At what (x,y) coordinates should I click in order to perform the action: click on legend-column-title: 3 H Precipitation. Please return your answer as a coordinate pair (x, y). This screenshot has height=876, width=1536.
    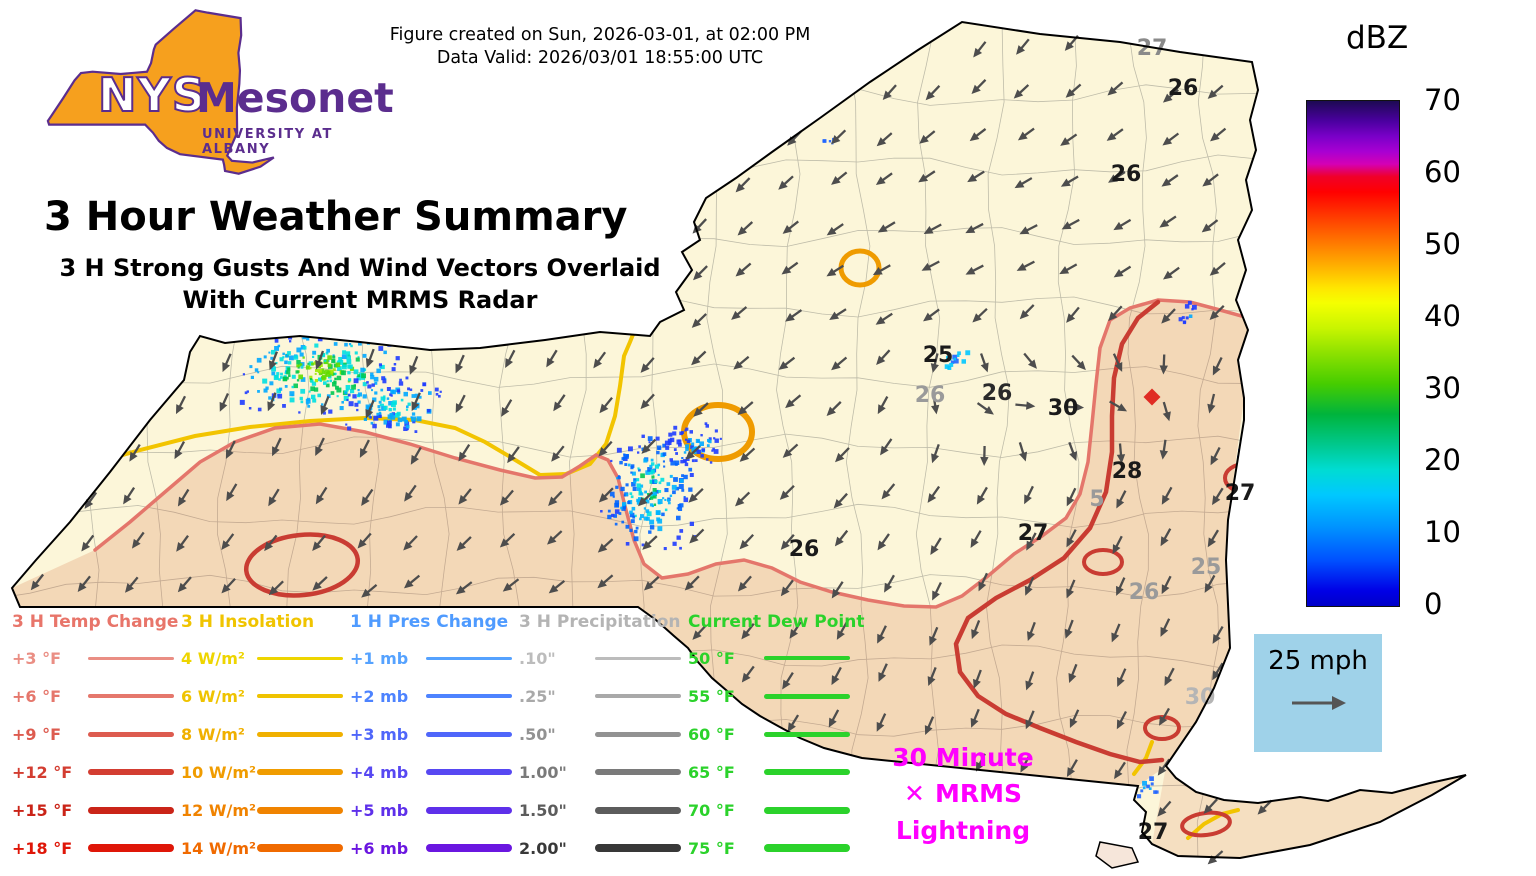
    Looking at the image, I should click on (600, 622).